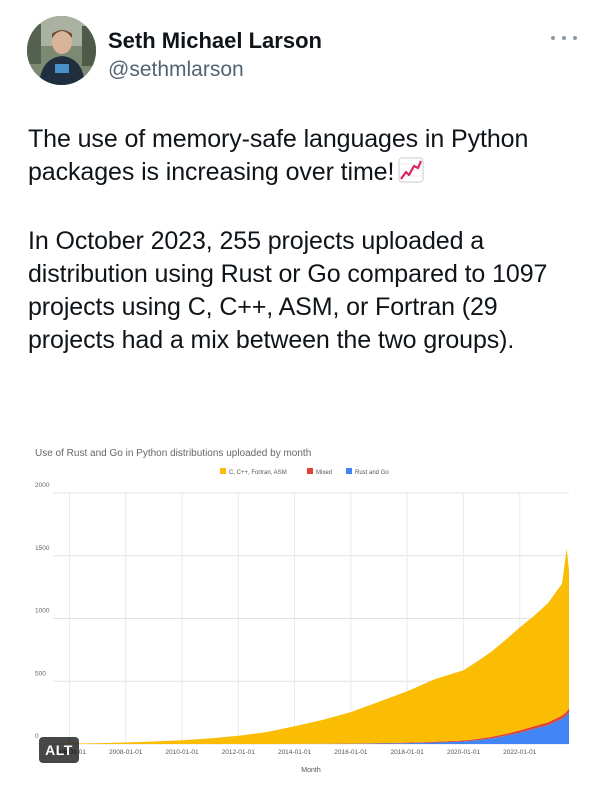  What do you see at coordinates (324, 473) in the screenshot?
I see `legend-label: Mixed` at bounding box center [324, 473].